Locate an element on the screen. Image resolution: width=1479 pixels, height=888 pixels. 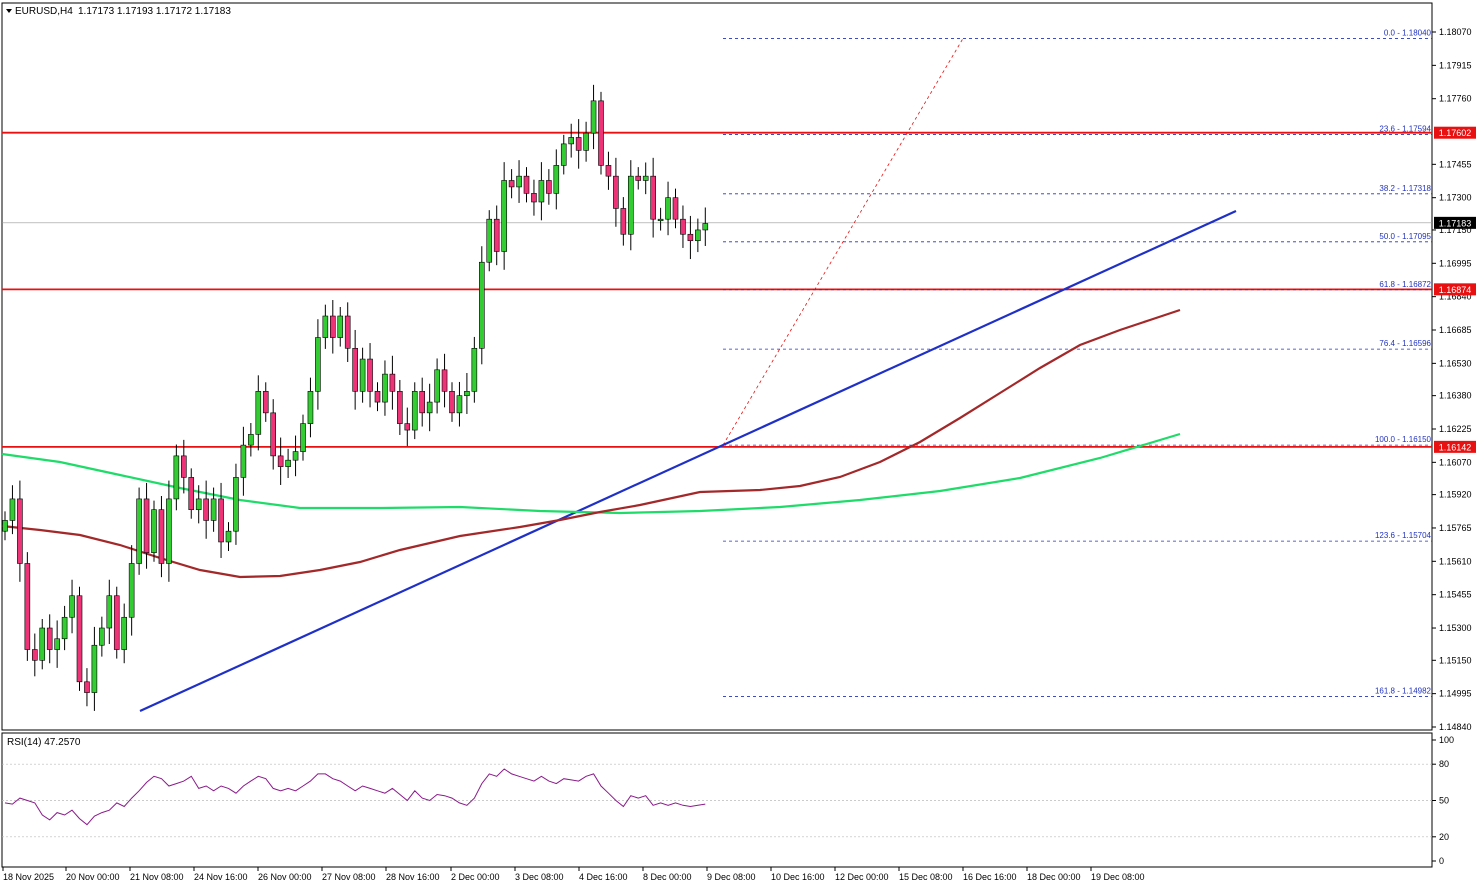
price-tick-label: 1.14995 is located at coordinates (1455, 694).